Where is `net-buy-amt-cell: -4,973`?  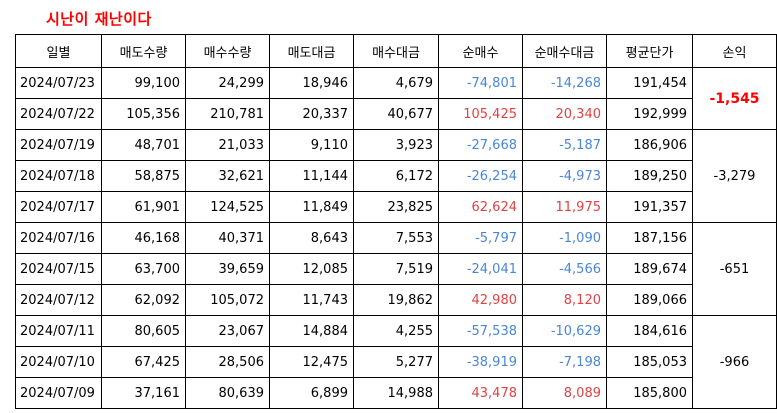
net-buy-amt-cell: -4,973 is located at coordinates (564, 176).